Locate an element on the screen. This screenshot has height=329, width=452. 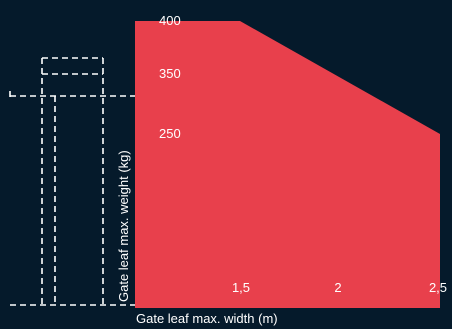
y-tick-label: 350 is located at coordinates (170, 73).